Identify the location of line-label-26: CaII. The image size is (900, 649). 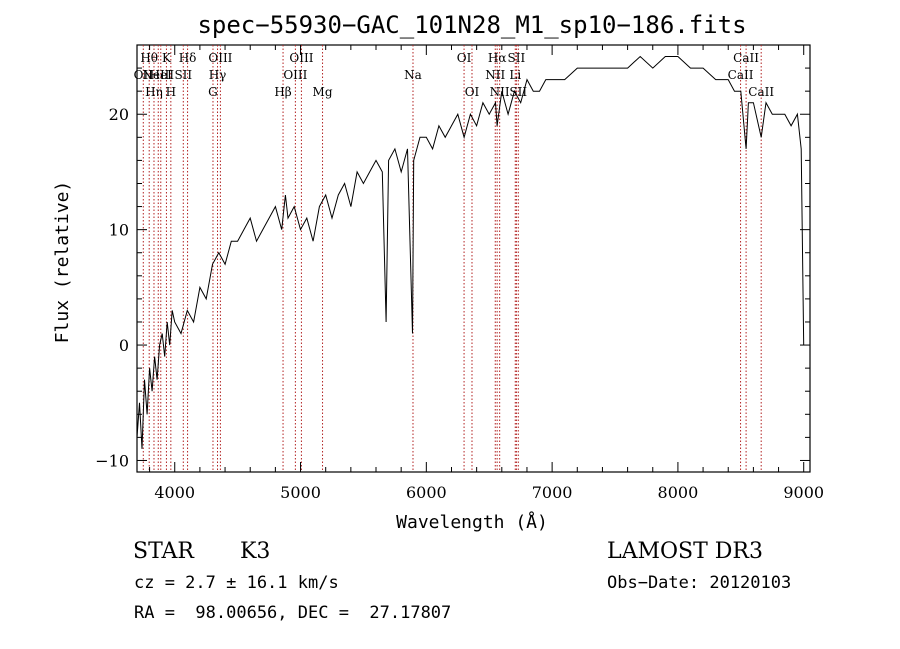
(746, 58).